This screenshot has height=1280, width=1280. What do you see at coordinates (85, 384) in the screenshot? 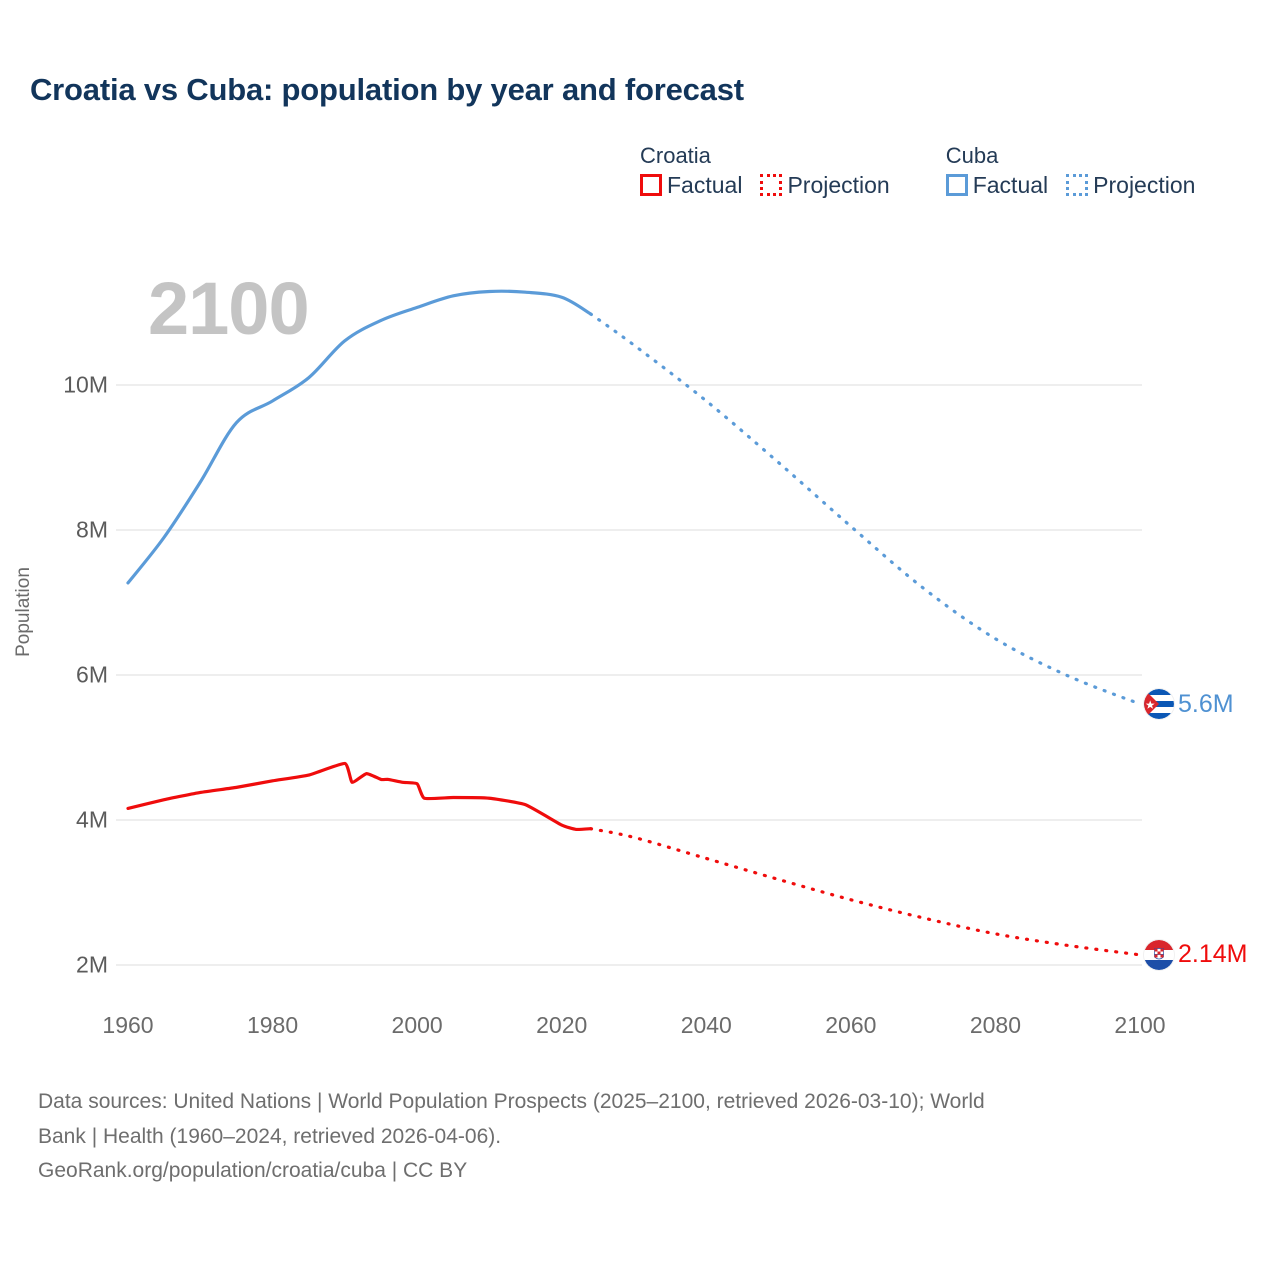
I see `y-tick-label: 10M` at bounding box center [85, 384].